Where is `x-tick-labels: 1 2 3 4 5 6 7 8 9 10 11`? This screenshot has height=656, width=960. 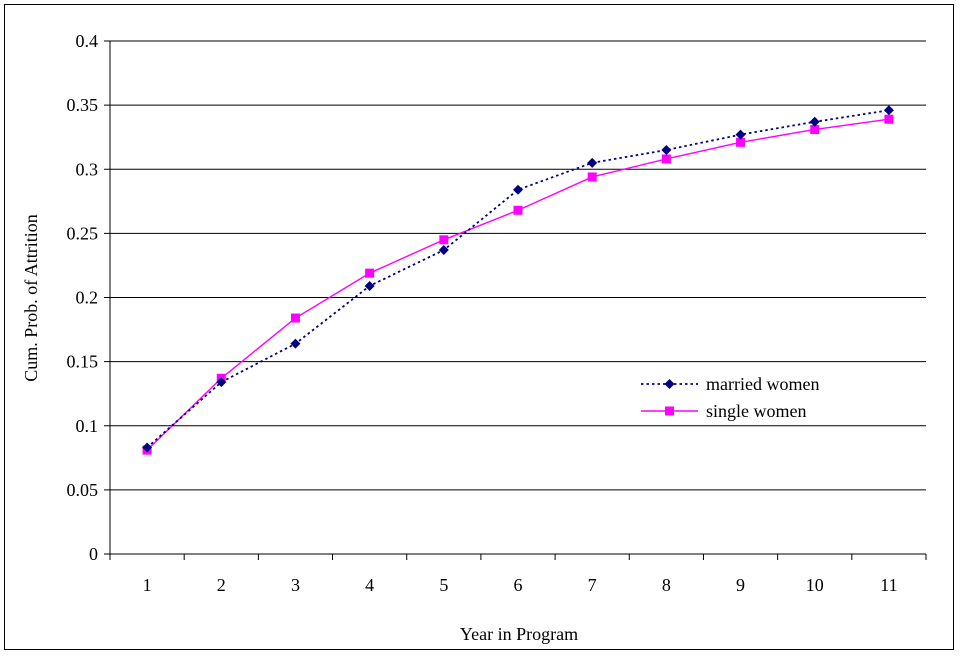
x-tick-labels: 1 2 3 4 5 6 7 8 9 10 11 is located at coordinates (520, 585).